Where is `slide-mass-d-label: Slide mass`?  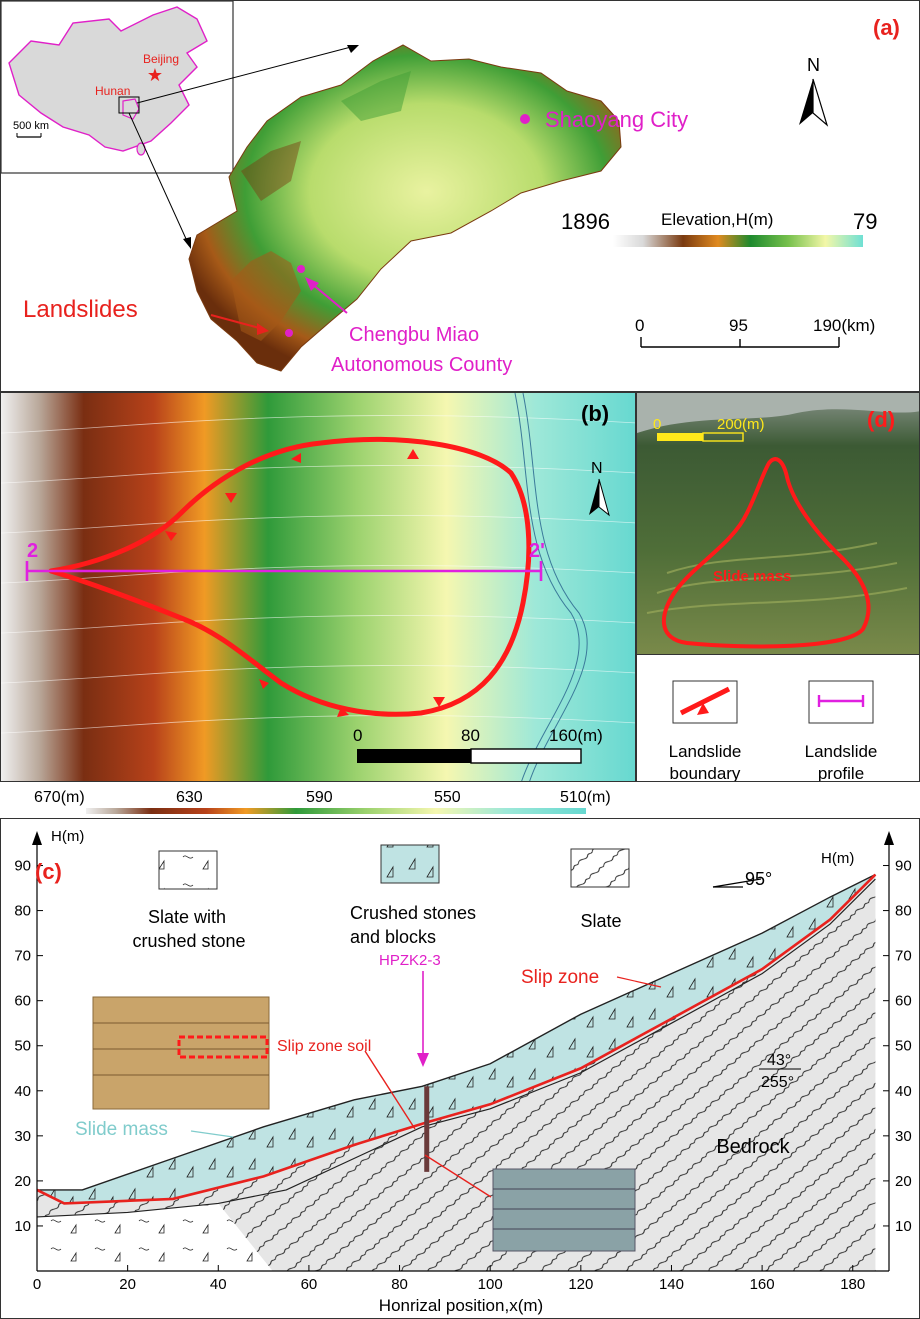 slide-mass-d-label: Slide mass is located at coordinates (752, 576).